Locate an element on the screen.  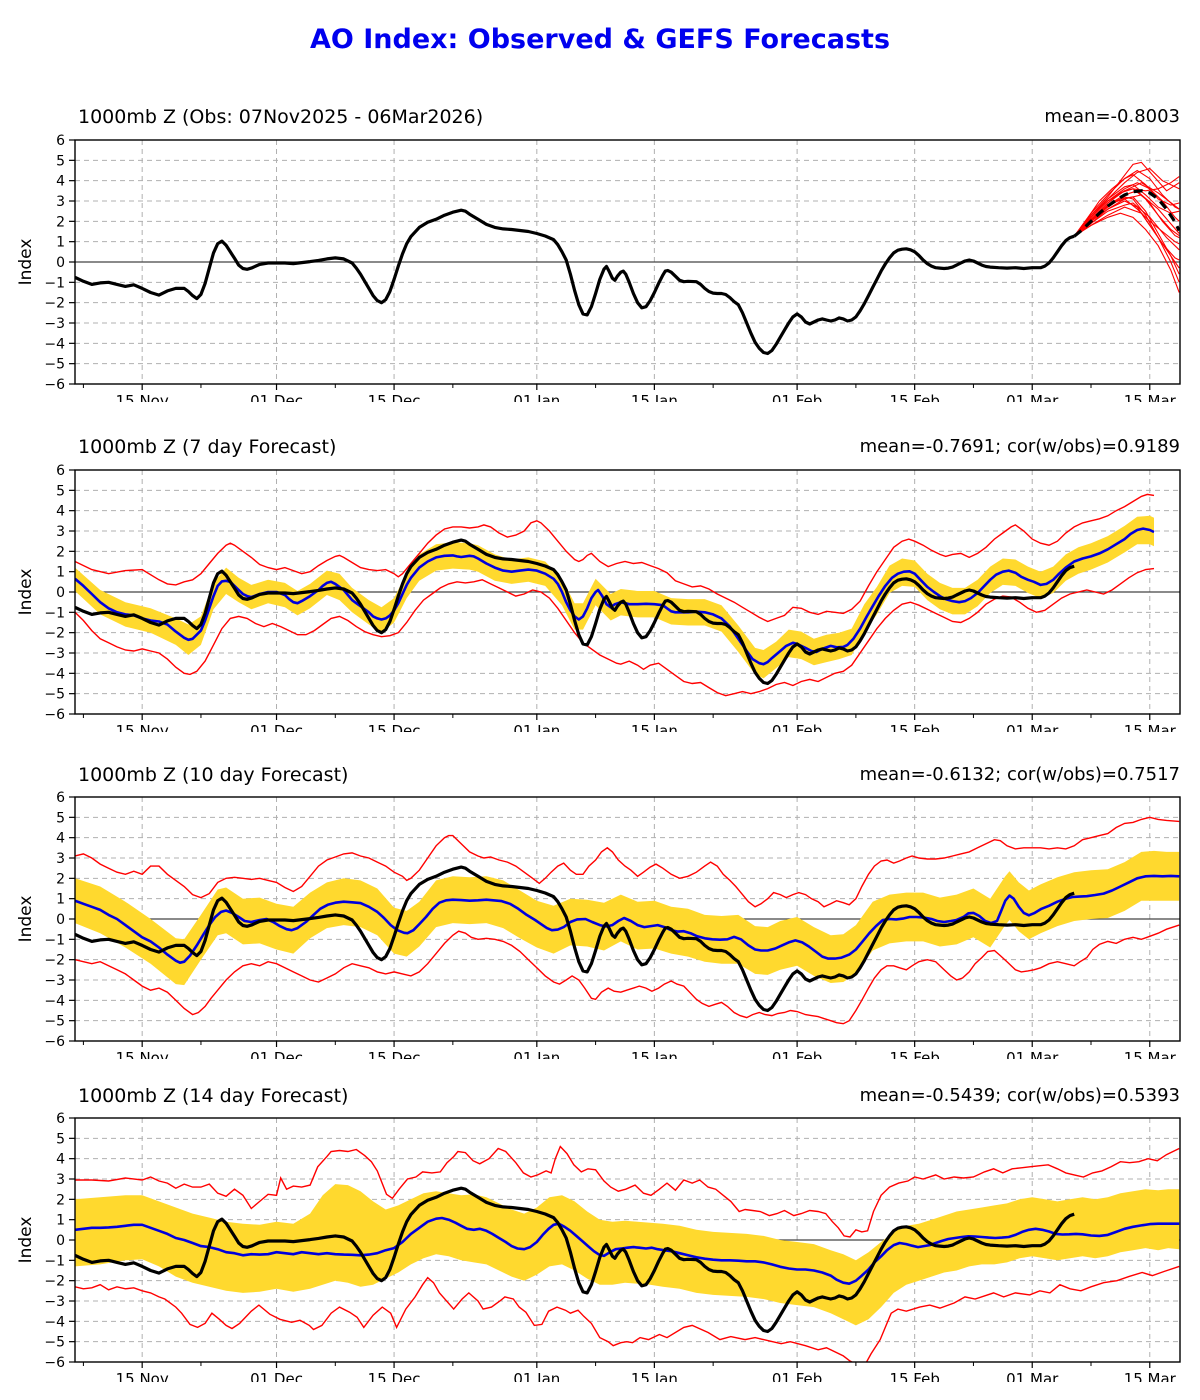
series-obs is located at coordinates (627, 258).